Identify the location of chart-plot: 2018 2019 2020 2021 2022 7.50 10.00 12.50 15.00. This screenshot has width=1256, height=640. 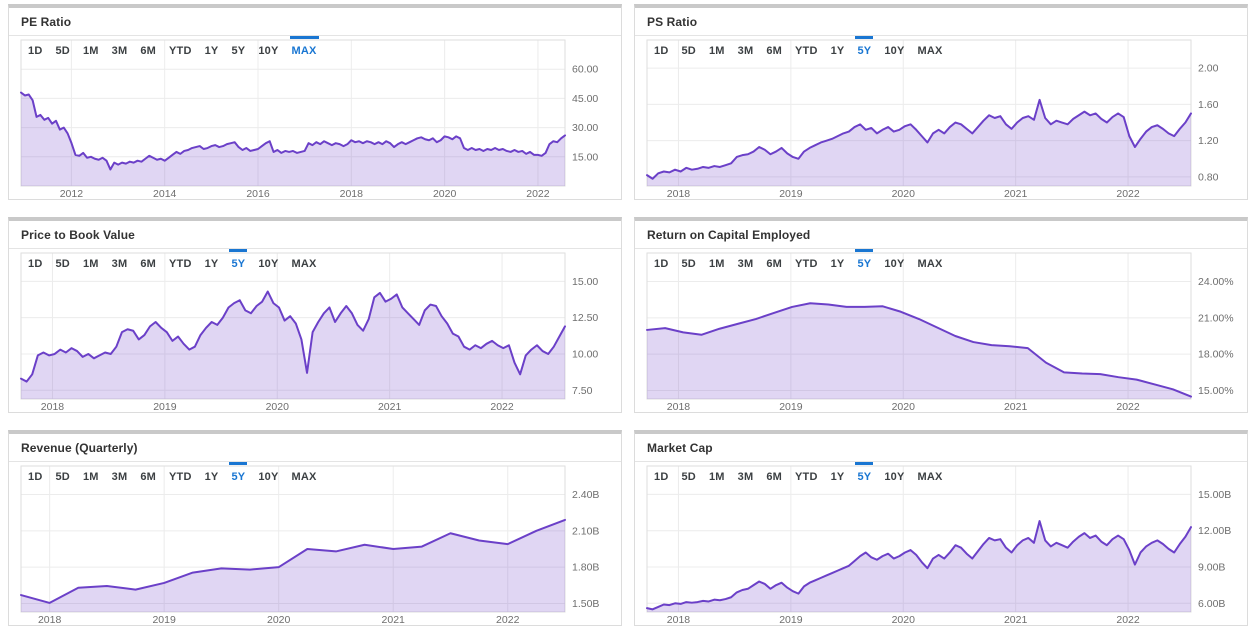
(315, 330).